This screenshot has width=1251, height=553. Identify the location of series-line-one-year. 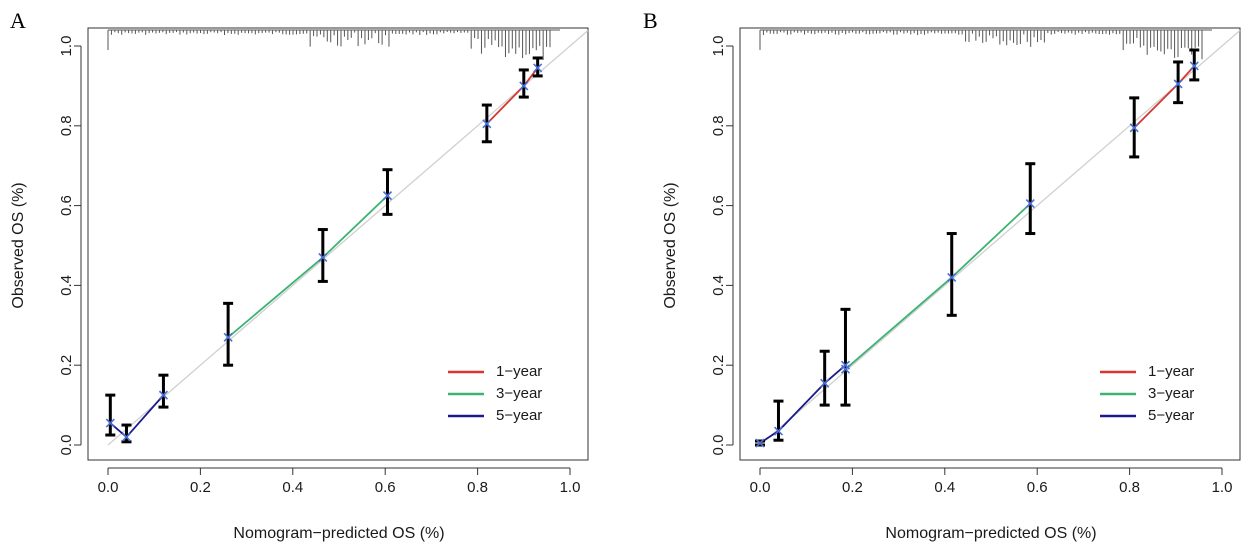
(1164, 97).